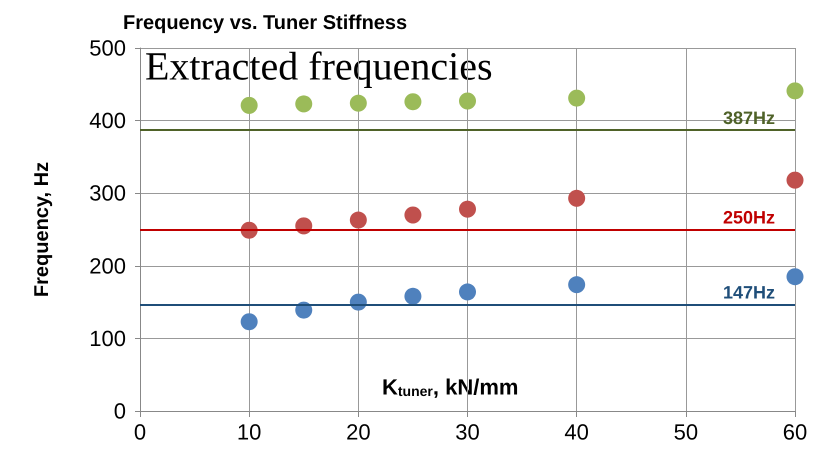 This screenshot has width=815, height=466. I want to click on ref-line-label: 250Hz, so click(748, 218).